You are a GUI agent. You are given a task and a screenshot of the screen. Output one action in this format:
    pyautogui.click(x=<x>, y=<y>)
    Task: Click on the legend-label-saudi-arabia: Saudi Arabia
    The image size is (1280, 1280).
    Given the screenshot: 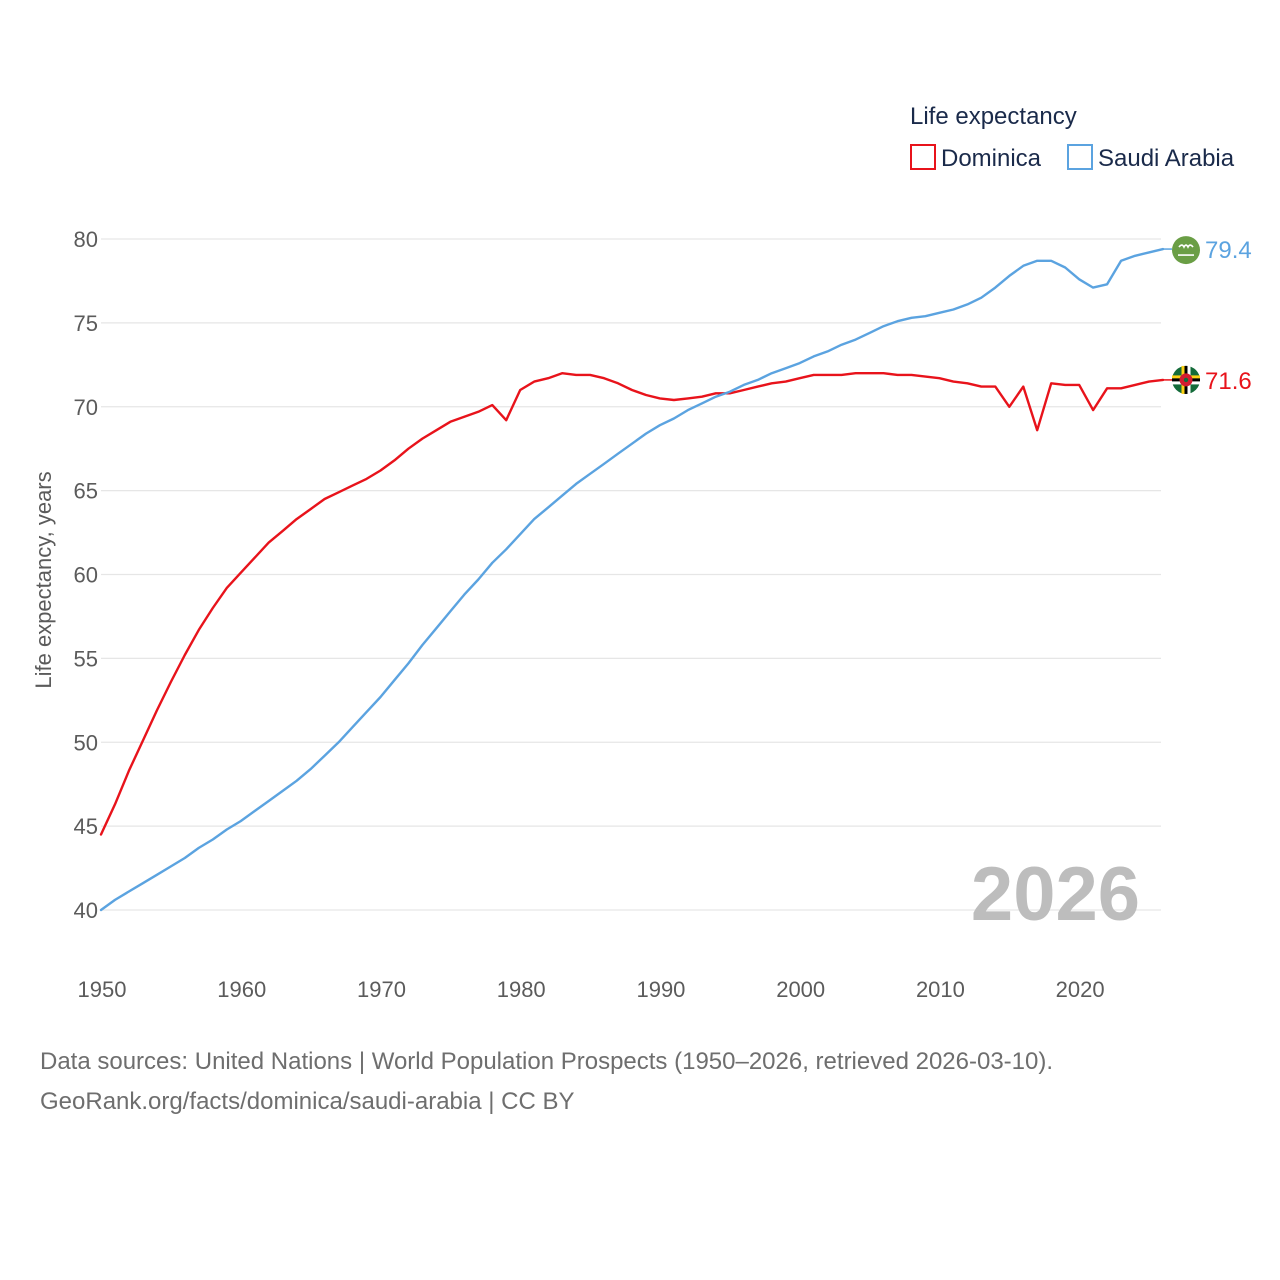 What is the action you would take?
    pyautogui.click(x=1166, y=158)
    